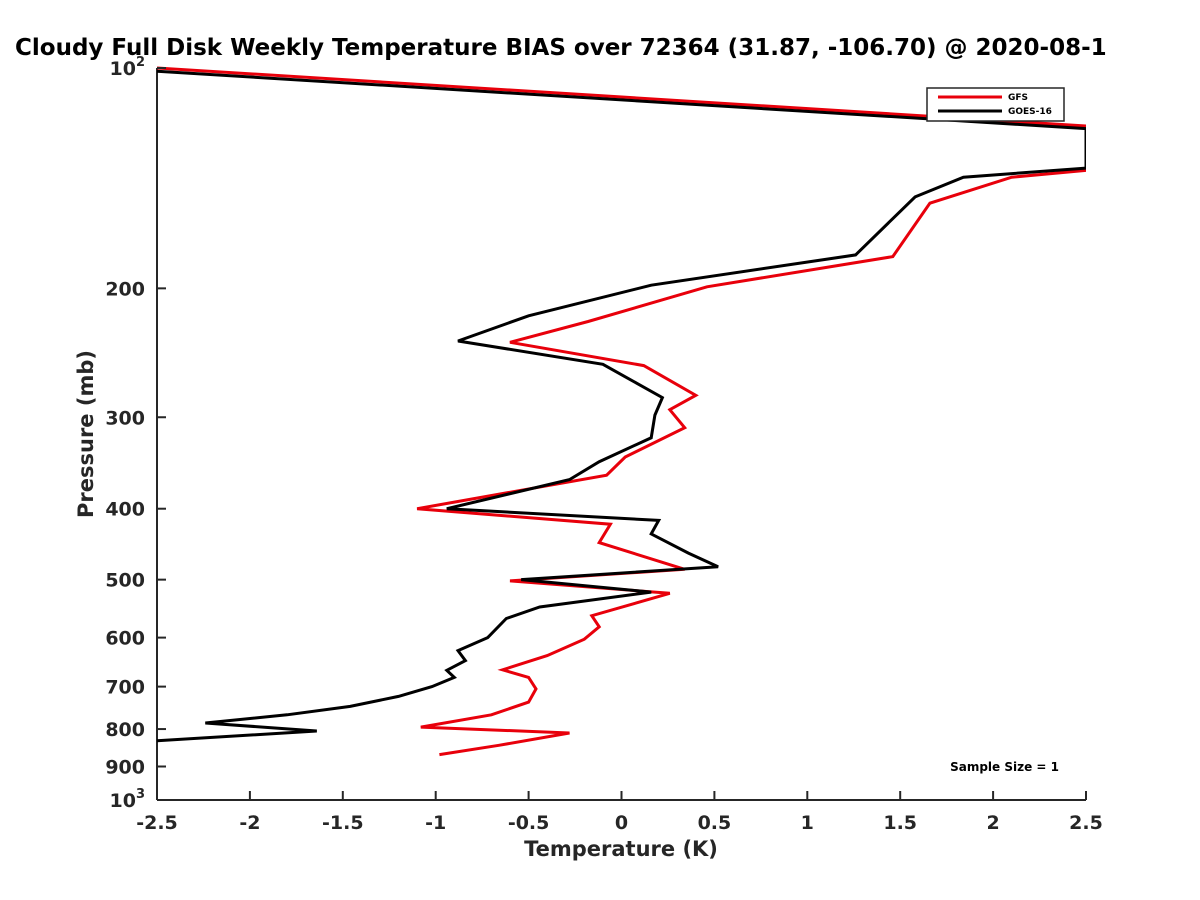 This screenshot has height=900, width=1200. What do you see at coordinates (900, 823) in the screenshot?
I see `x-tick-label: 1.5` at bounding box center [900, 823].